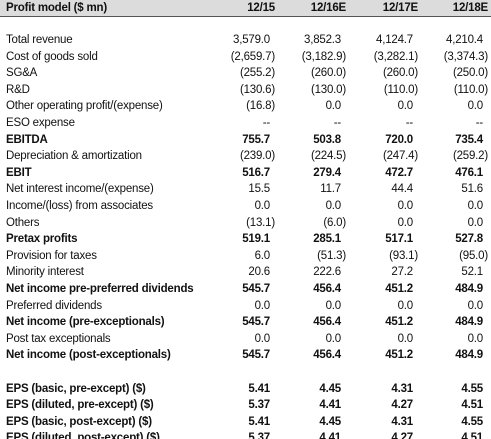 This screenshot has width=491, height=439. I want to click on row-label: Total revenue, so click(39, 40).